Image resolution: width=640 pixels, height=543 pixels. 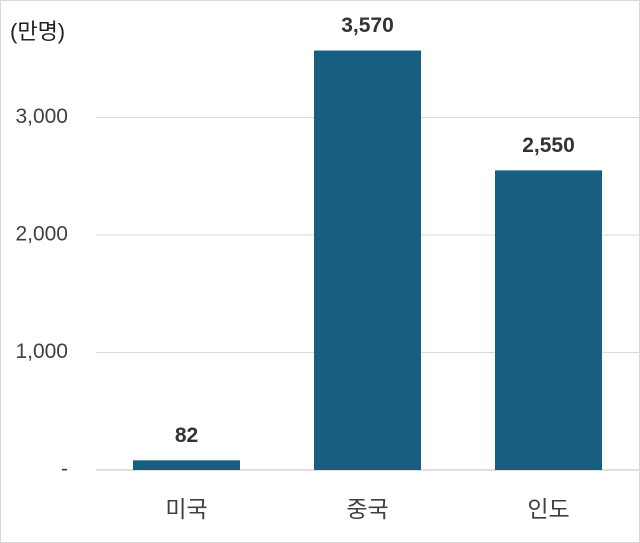 I want to click on value-label: 2,550, so click(x=548, y=145).